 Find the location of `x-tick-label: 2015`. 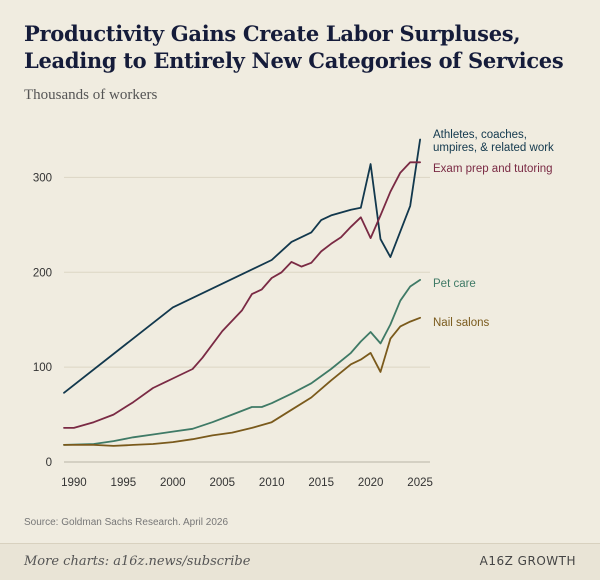

x-tick-label: 2015 is located at coordinates (321, 483).